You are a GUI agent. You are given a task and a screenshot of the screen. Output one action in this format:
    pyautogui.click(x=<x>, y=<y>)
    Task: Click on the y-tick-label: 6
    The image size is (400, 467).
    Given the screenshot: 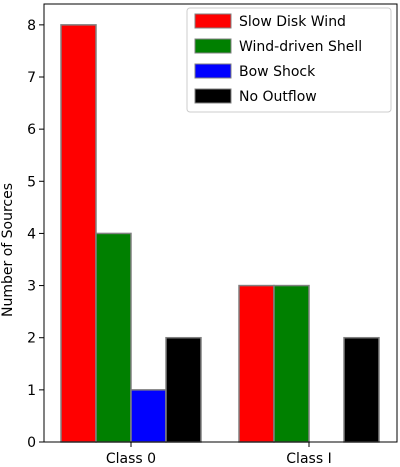 What is the action you would take?
    pyautogui.click(x=31, y=130)
    